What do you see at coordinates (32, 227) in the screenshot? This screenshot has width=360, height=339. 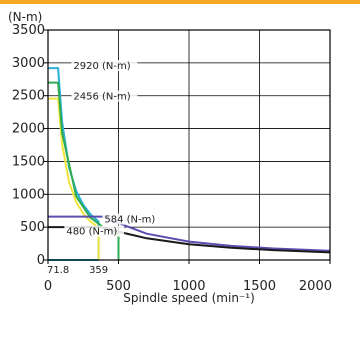 I see `y-tick-label: 500` at bounding box center [32, 227].